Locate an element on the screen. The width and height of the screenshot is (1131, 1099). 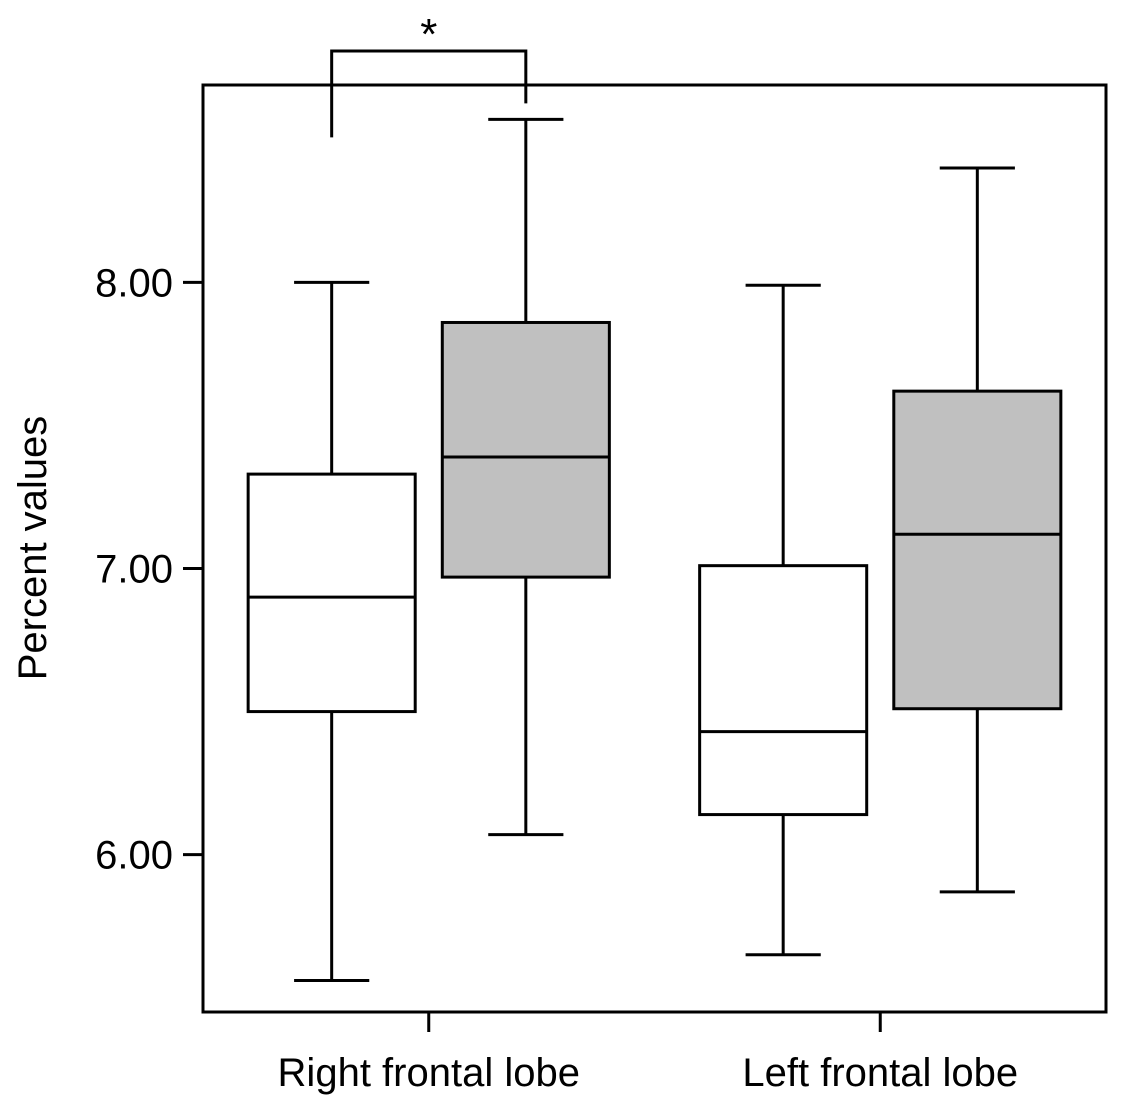
y-axis-title: Percent values is located at coordinates (33, 548).